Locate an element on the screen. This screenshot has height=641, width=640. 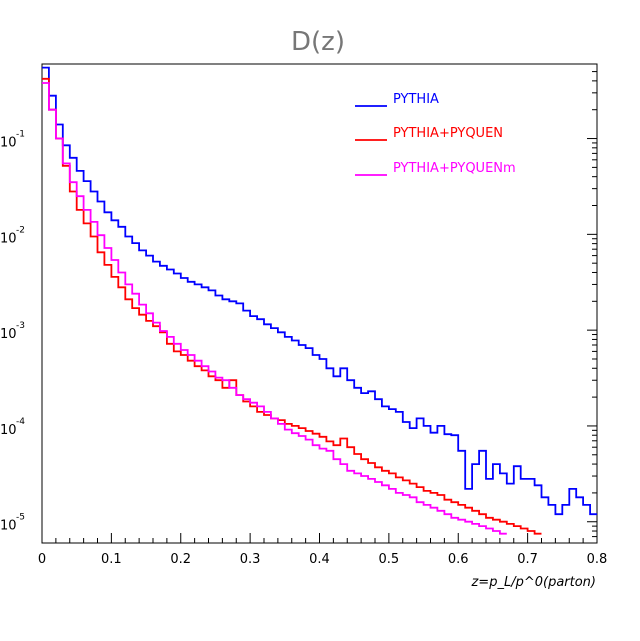
x-tick-label: 0.7 is located at coordinates (527, 559).